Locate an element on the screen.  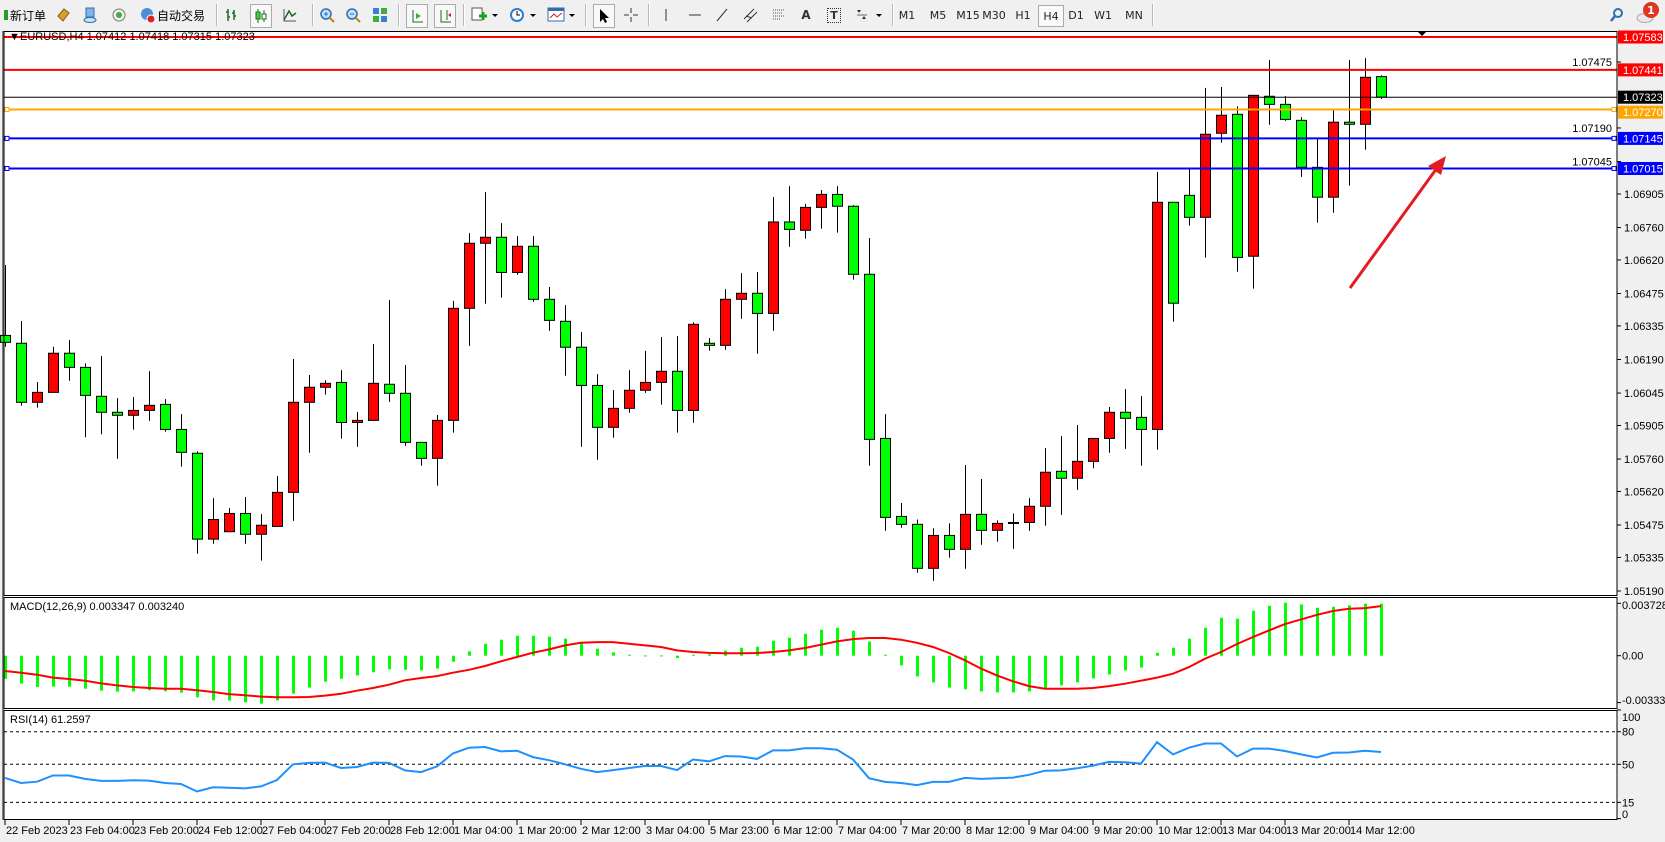
zoom-in-button is located at coordinates (327, 15).